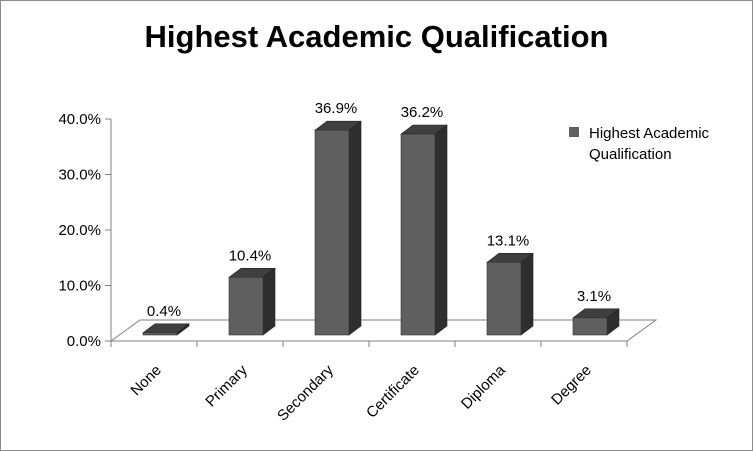 The image size is (753, 451). Describe the element at coordinates (594, 296) in the screenshot. I see `data-label-degree: 3.1%` at that location.